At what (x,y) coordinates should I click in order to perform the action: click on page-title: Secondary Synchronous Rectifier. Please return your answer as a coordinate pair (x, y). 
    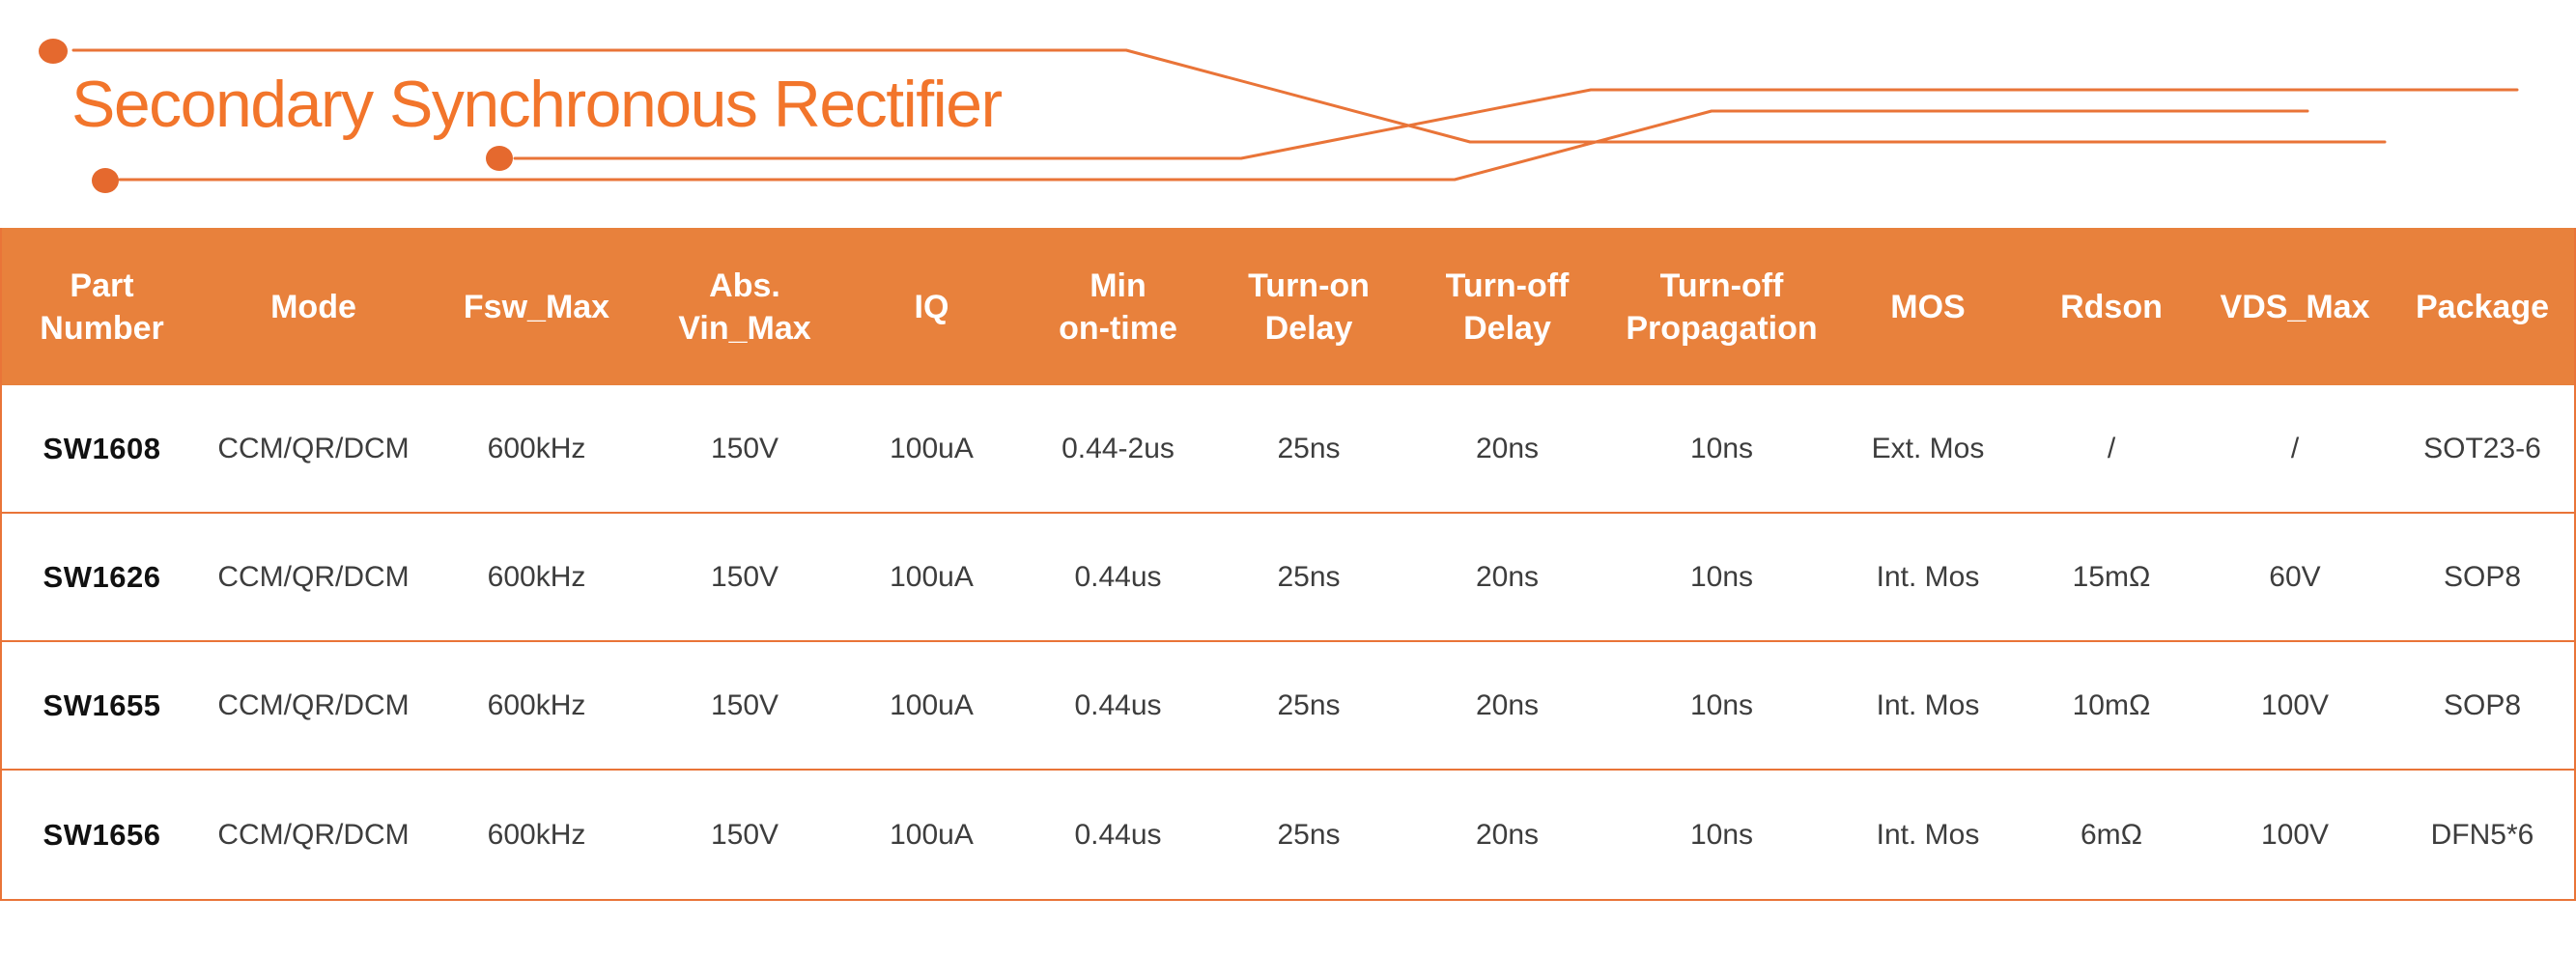
    Looking at the image, I should click on (537, 105).